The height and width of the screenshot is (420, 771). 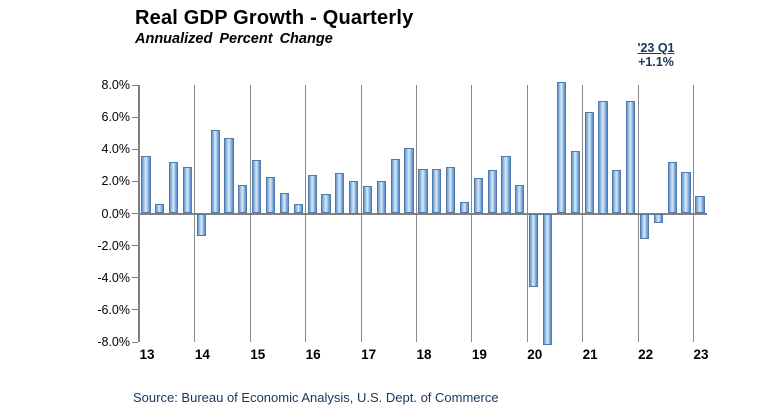 What do you see at coordinates (113, 277) in the screenshot?
I see `y-tick-label--4.0%: -4.0%` at bounding box center [113, 277].